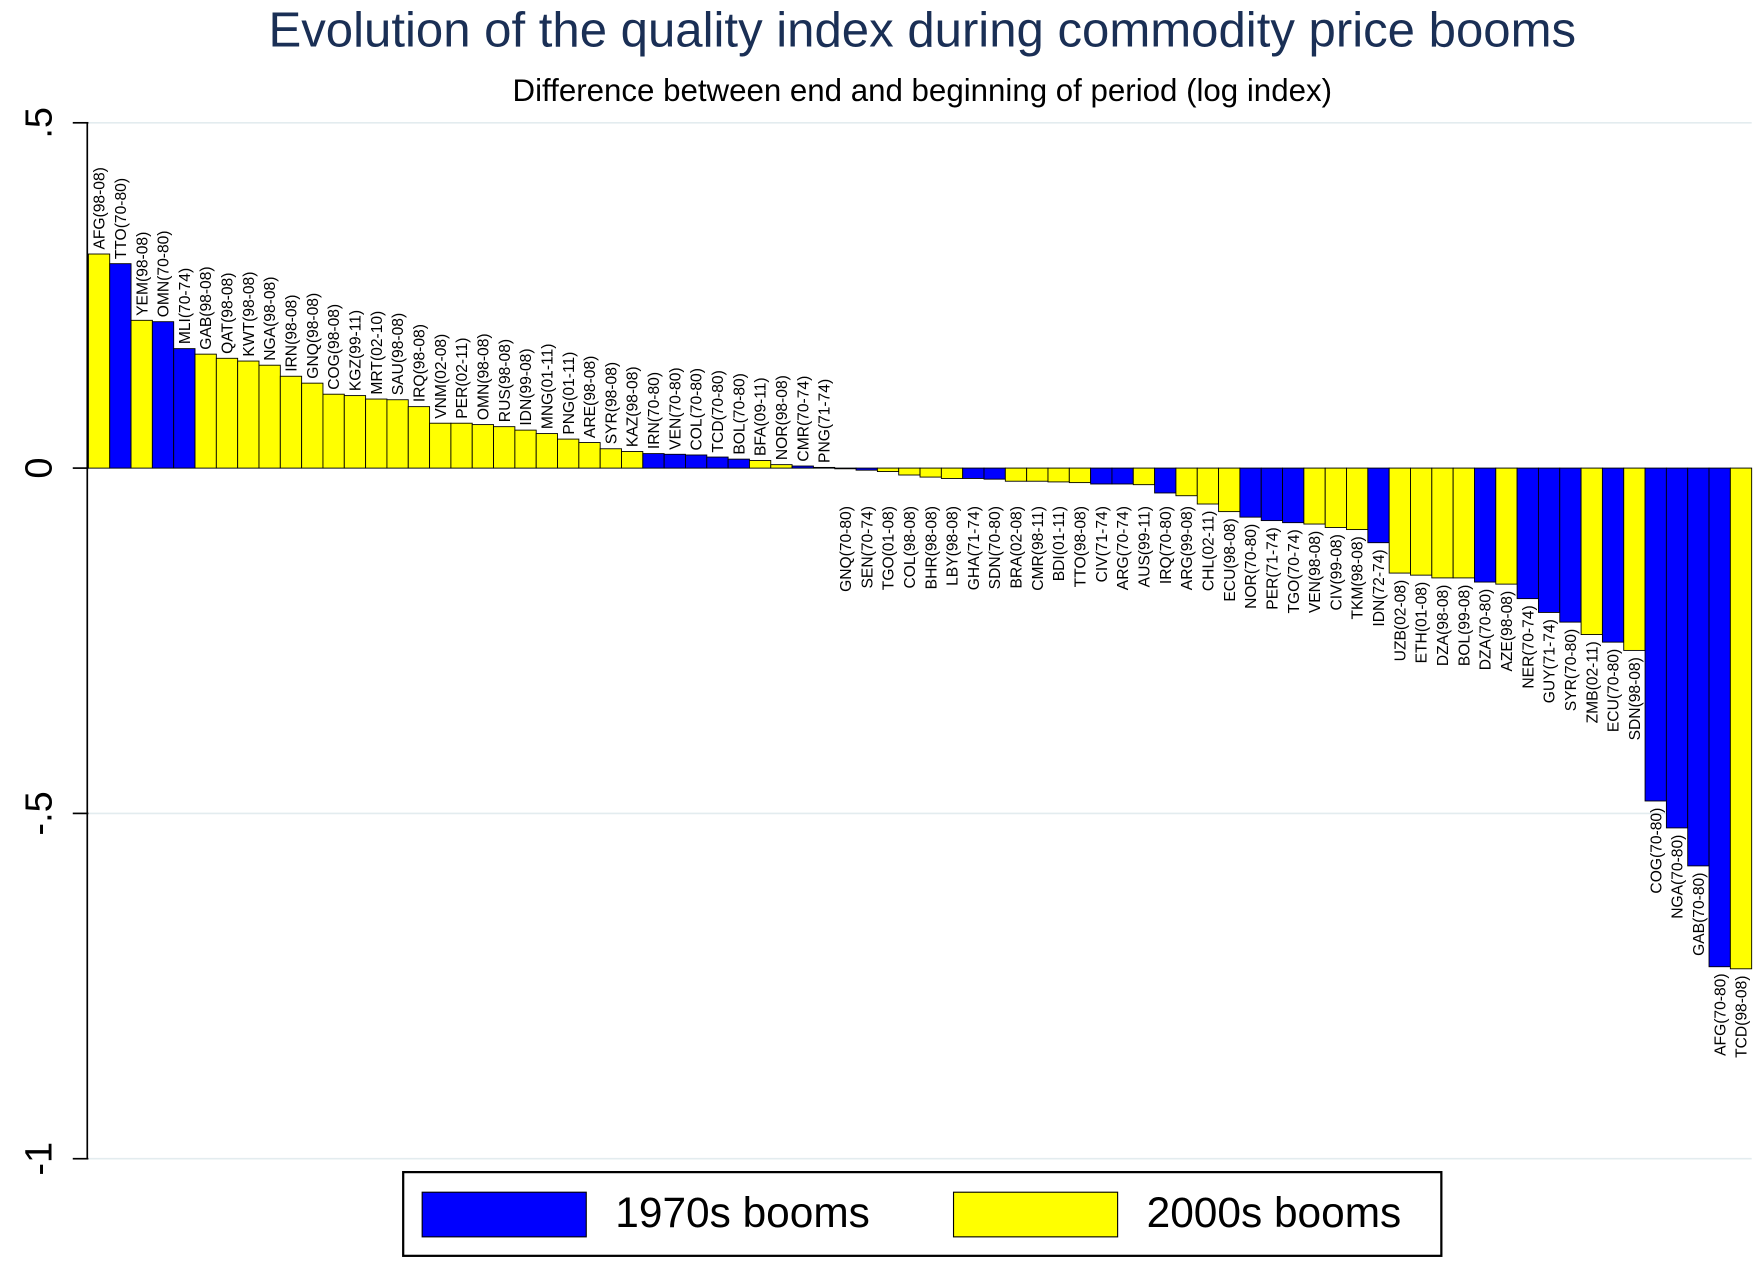 This screenshot has height=1267, width=1753. Describe the element at coordinates (1251, 566) in the screenshot. I see `bar-label: NOR(70-80)` at that location.